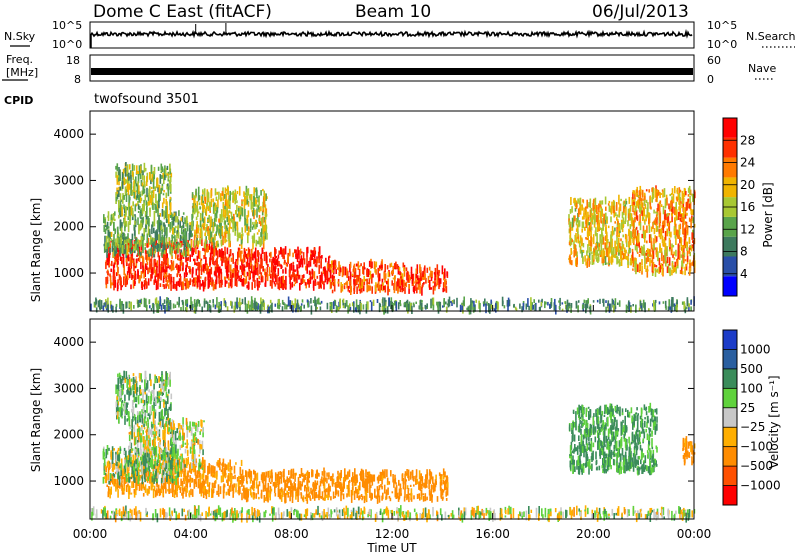 This screenshot has height=558, width=800. Describe the element at coordinates (68, 180) in the screenshot. I see `y-tick-label: 3000` at that location.